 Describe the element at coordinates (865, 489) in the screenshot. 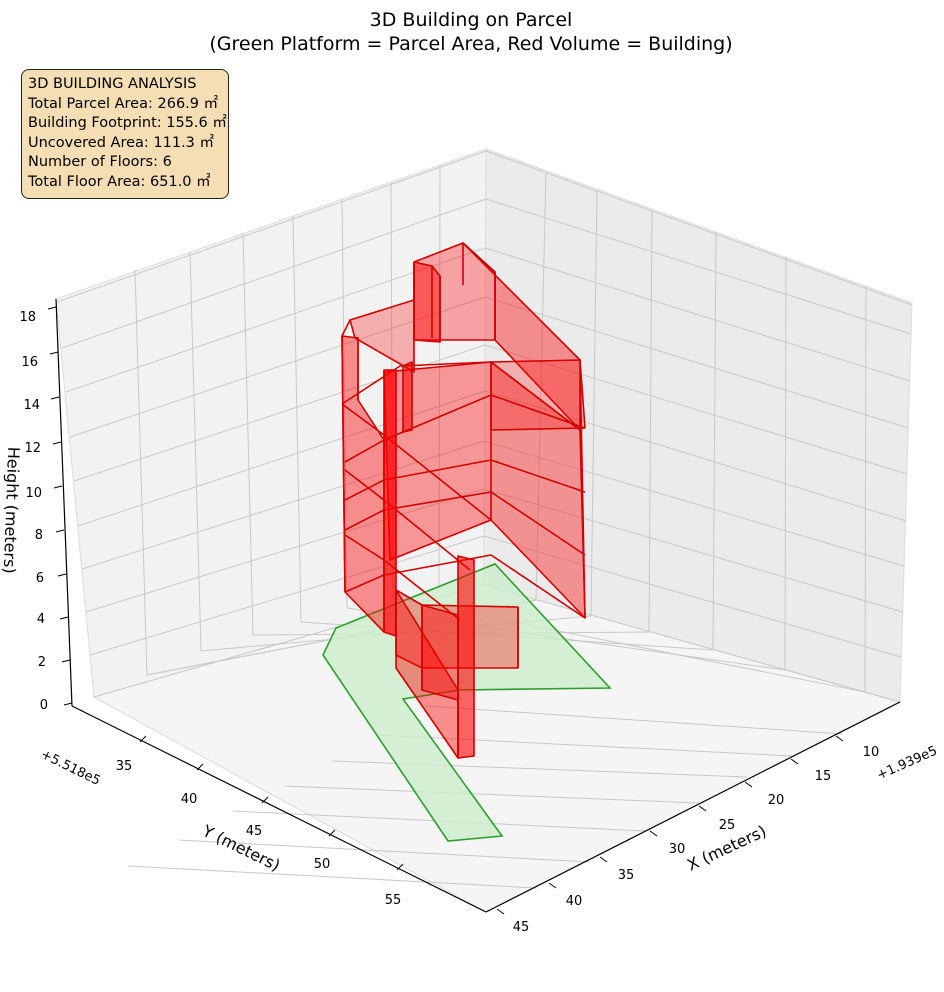

I see `x-grid-right-f` at that location.